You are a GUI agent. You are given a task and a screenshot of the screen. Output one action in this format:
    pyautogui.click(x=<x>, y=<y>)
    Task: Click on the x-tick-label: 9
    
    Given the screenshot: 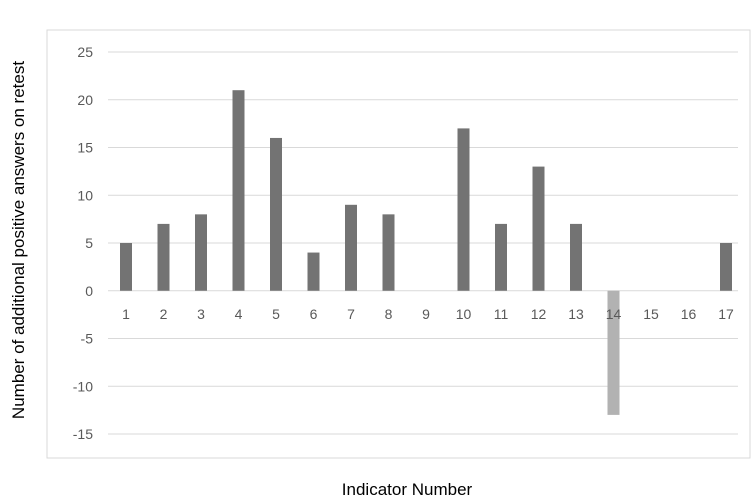 What is the action you would take?
    pyautogui.click(x=426, y=314)
    